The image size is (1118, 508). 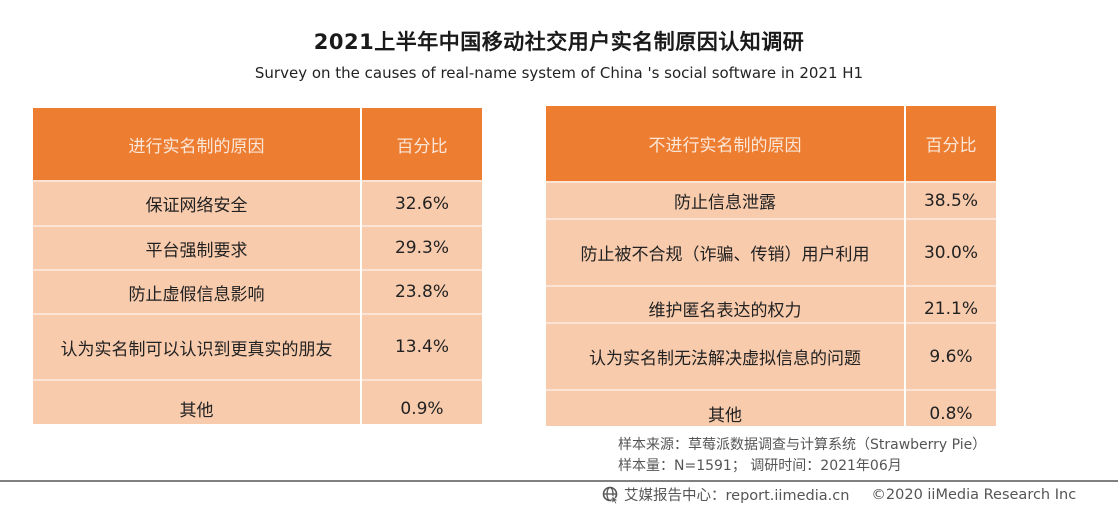 What do you see at coordinates (559, 42) in the screenshot?
I see `page-title: 2021上半年中国移动社交用户实名制原因认知调研` at bounding box center [559, 42].